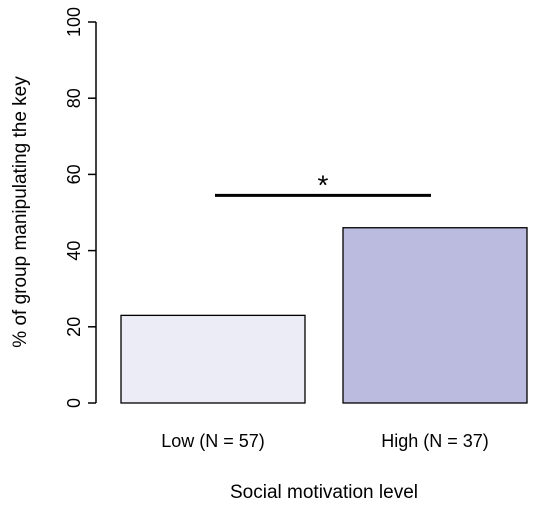 The image size is (550, 505). What do you see at coordinates (435, 441) in the screenshot?
I see `x-tick-label: High (N = 37)` at bounding box center [435, 441].